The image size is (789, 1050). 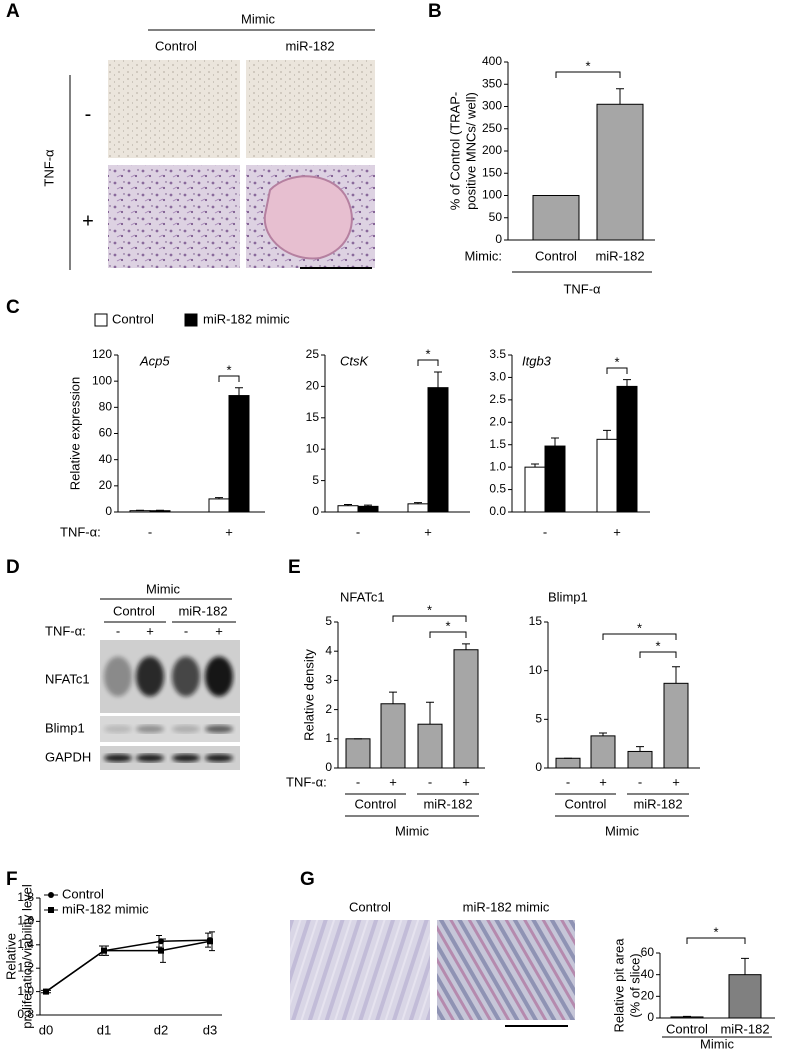 I want to click on y-tick-label: 4, so click(x=328, y=650).